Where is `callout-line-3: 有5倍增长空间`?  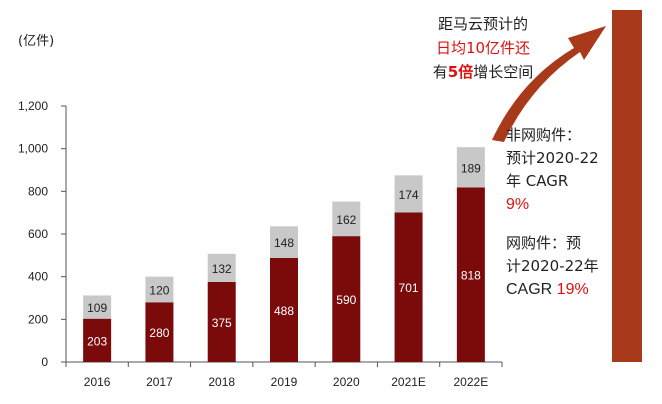 callout-line-3: 有5倍增长空间 is located at coordinates (483, 72).